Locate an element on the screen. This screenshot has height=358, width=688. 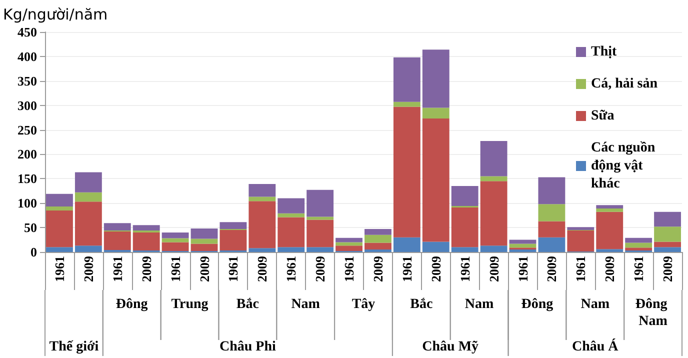
y-tick-label: 50 is located at coordinates (30, 228).